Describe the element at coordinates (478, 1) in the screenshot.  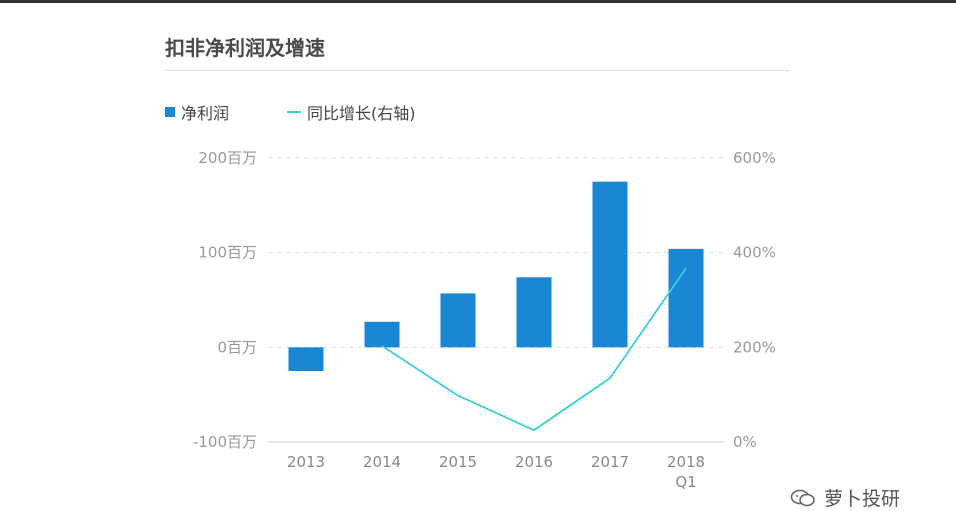
I see `top-border` at that location.